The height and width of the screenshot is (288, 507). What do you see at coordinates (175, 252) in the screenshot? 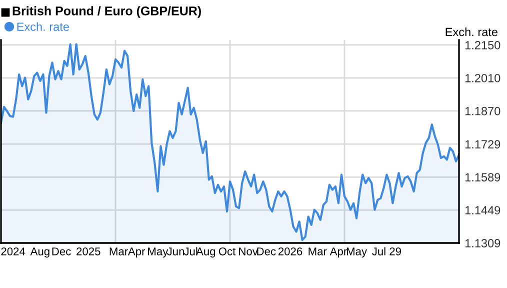
I see `x-tick-label: Jun` at bounding box center [175, 252].